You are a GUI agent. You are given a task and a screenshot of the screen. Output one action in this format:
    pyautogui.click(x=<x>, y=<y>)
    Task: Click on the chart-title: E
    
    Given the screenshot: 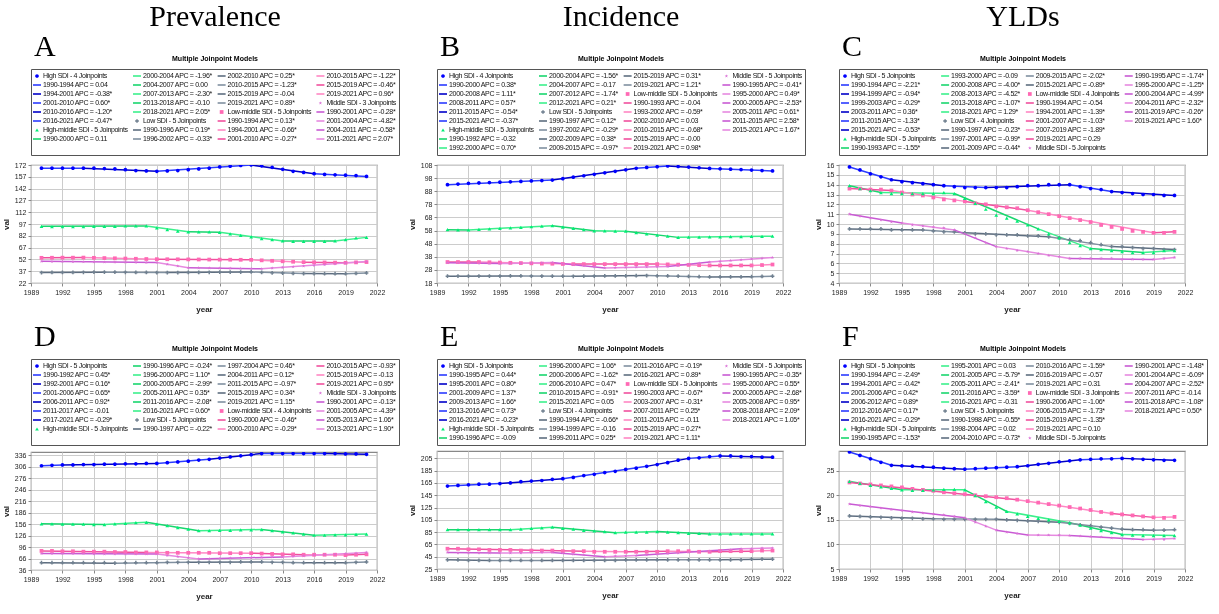 What is the action you would take?
    pyautogui.click(x=449, y=335)
    